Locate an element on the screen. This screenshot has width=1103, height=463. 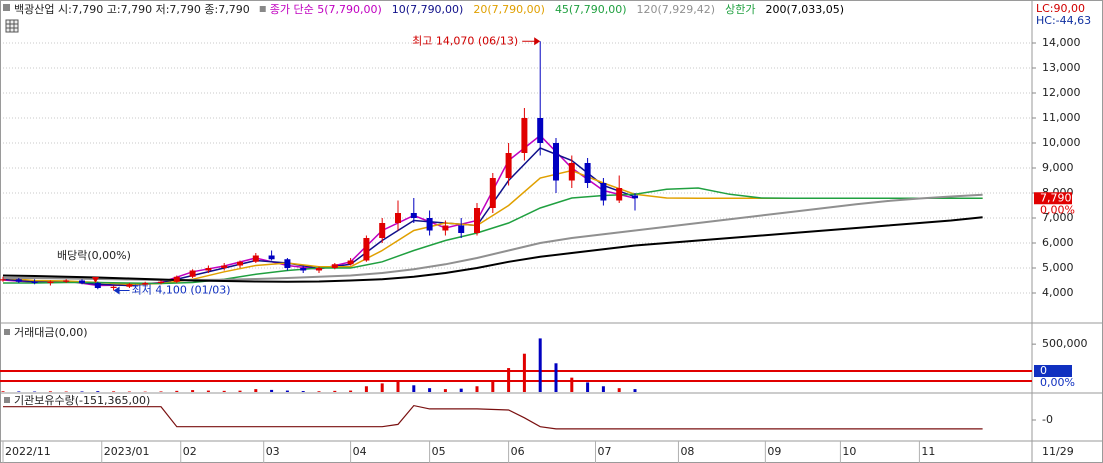
x-tick-label: 03 is located at coordinates (273, 451).